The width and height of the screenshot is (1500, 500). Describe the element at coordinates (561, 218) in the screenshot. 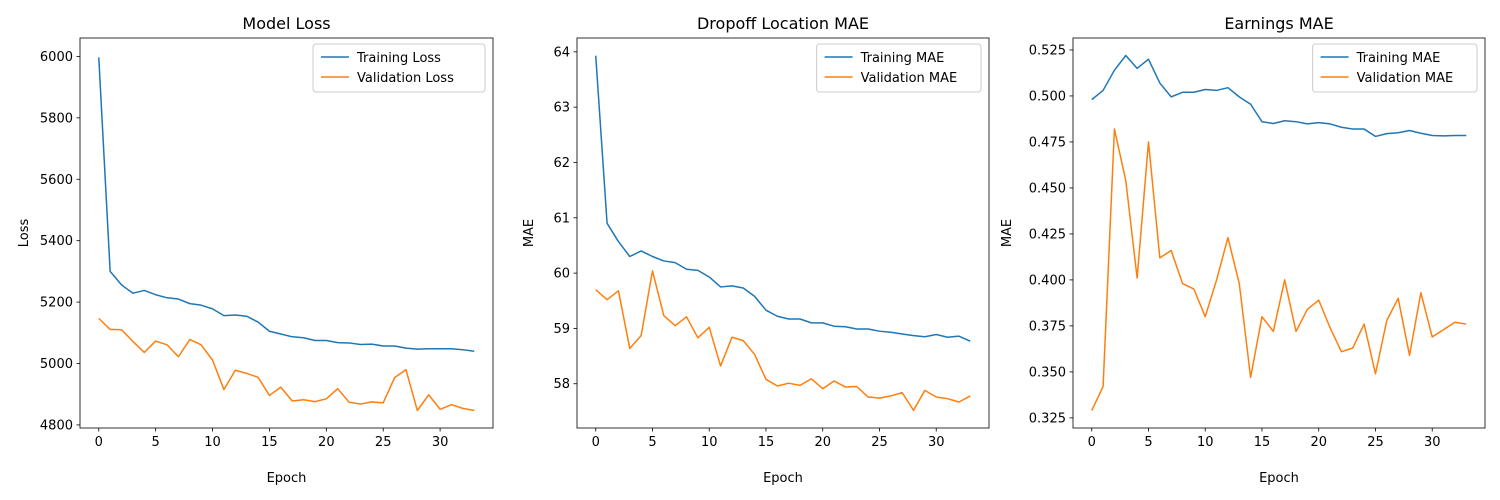

I see `y-tick-label: 61` at that location.